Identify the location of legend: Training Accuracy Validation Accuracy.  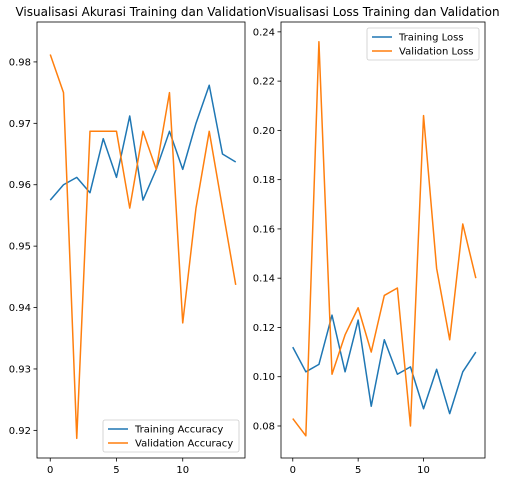
(171, 436).